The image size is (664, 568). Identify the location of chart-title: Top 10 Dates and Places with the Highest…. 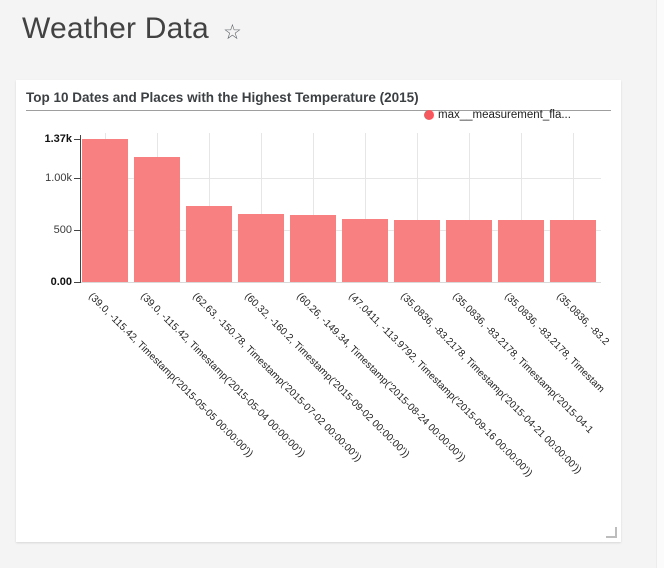
(222, 97).